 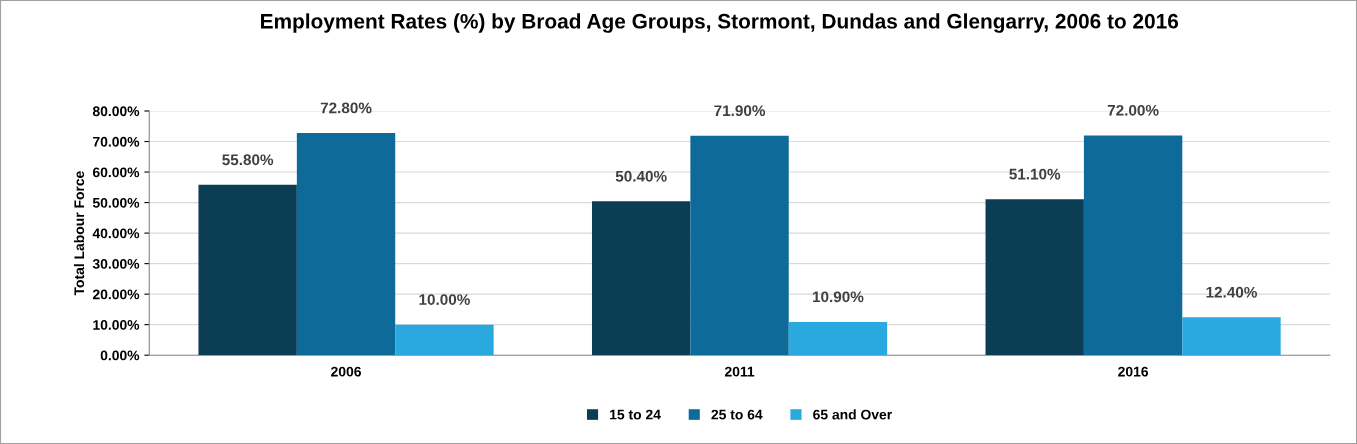 I want to click on chart-title: Employment Rates (%) by Broad Age Groups, Stormont, Dundas and Glengarry, 2006 to 2016, so click(x=720, y=23).